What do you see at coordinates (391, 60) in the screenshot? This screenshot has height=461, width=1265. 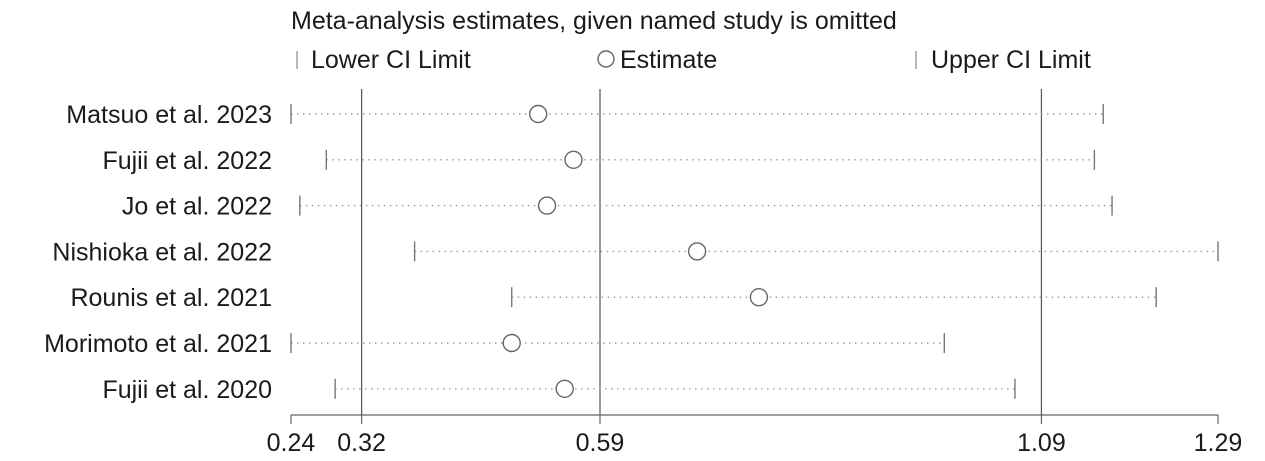 I see `legend-lower-label: Lower CI Limit` at bounding box center [391, 60].